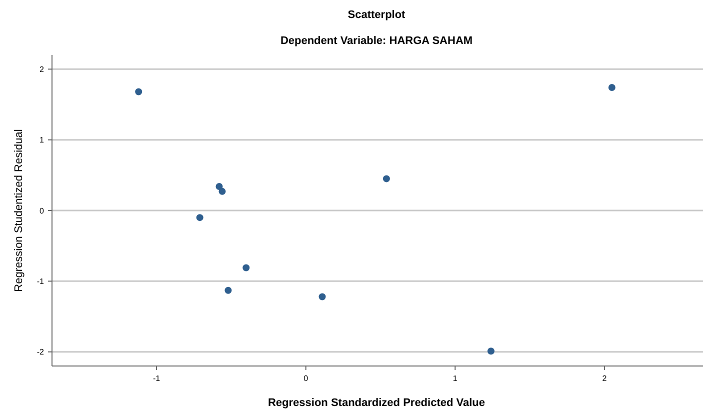 The width and height of the screenshot is (703, 409). I want to click on x-tick-label: 2, so click(605, 378).